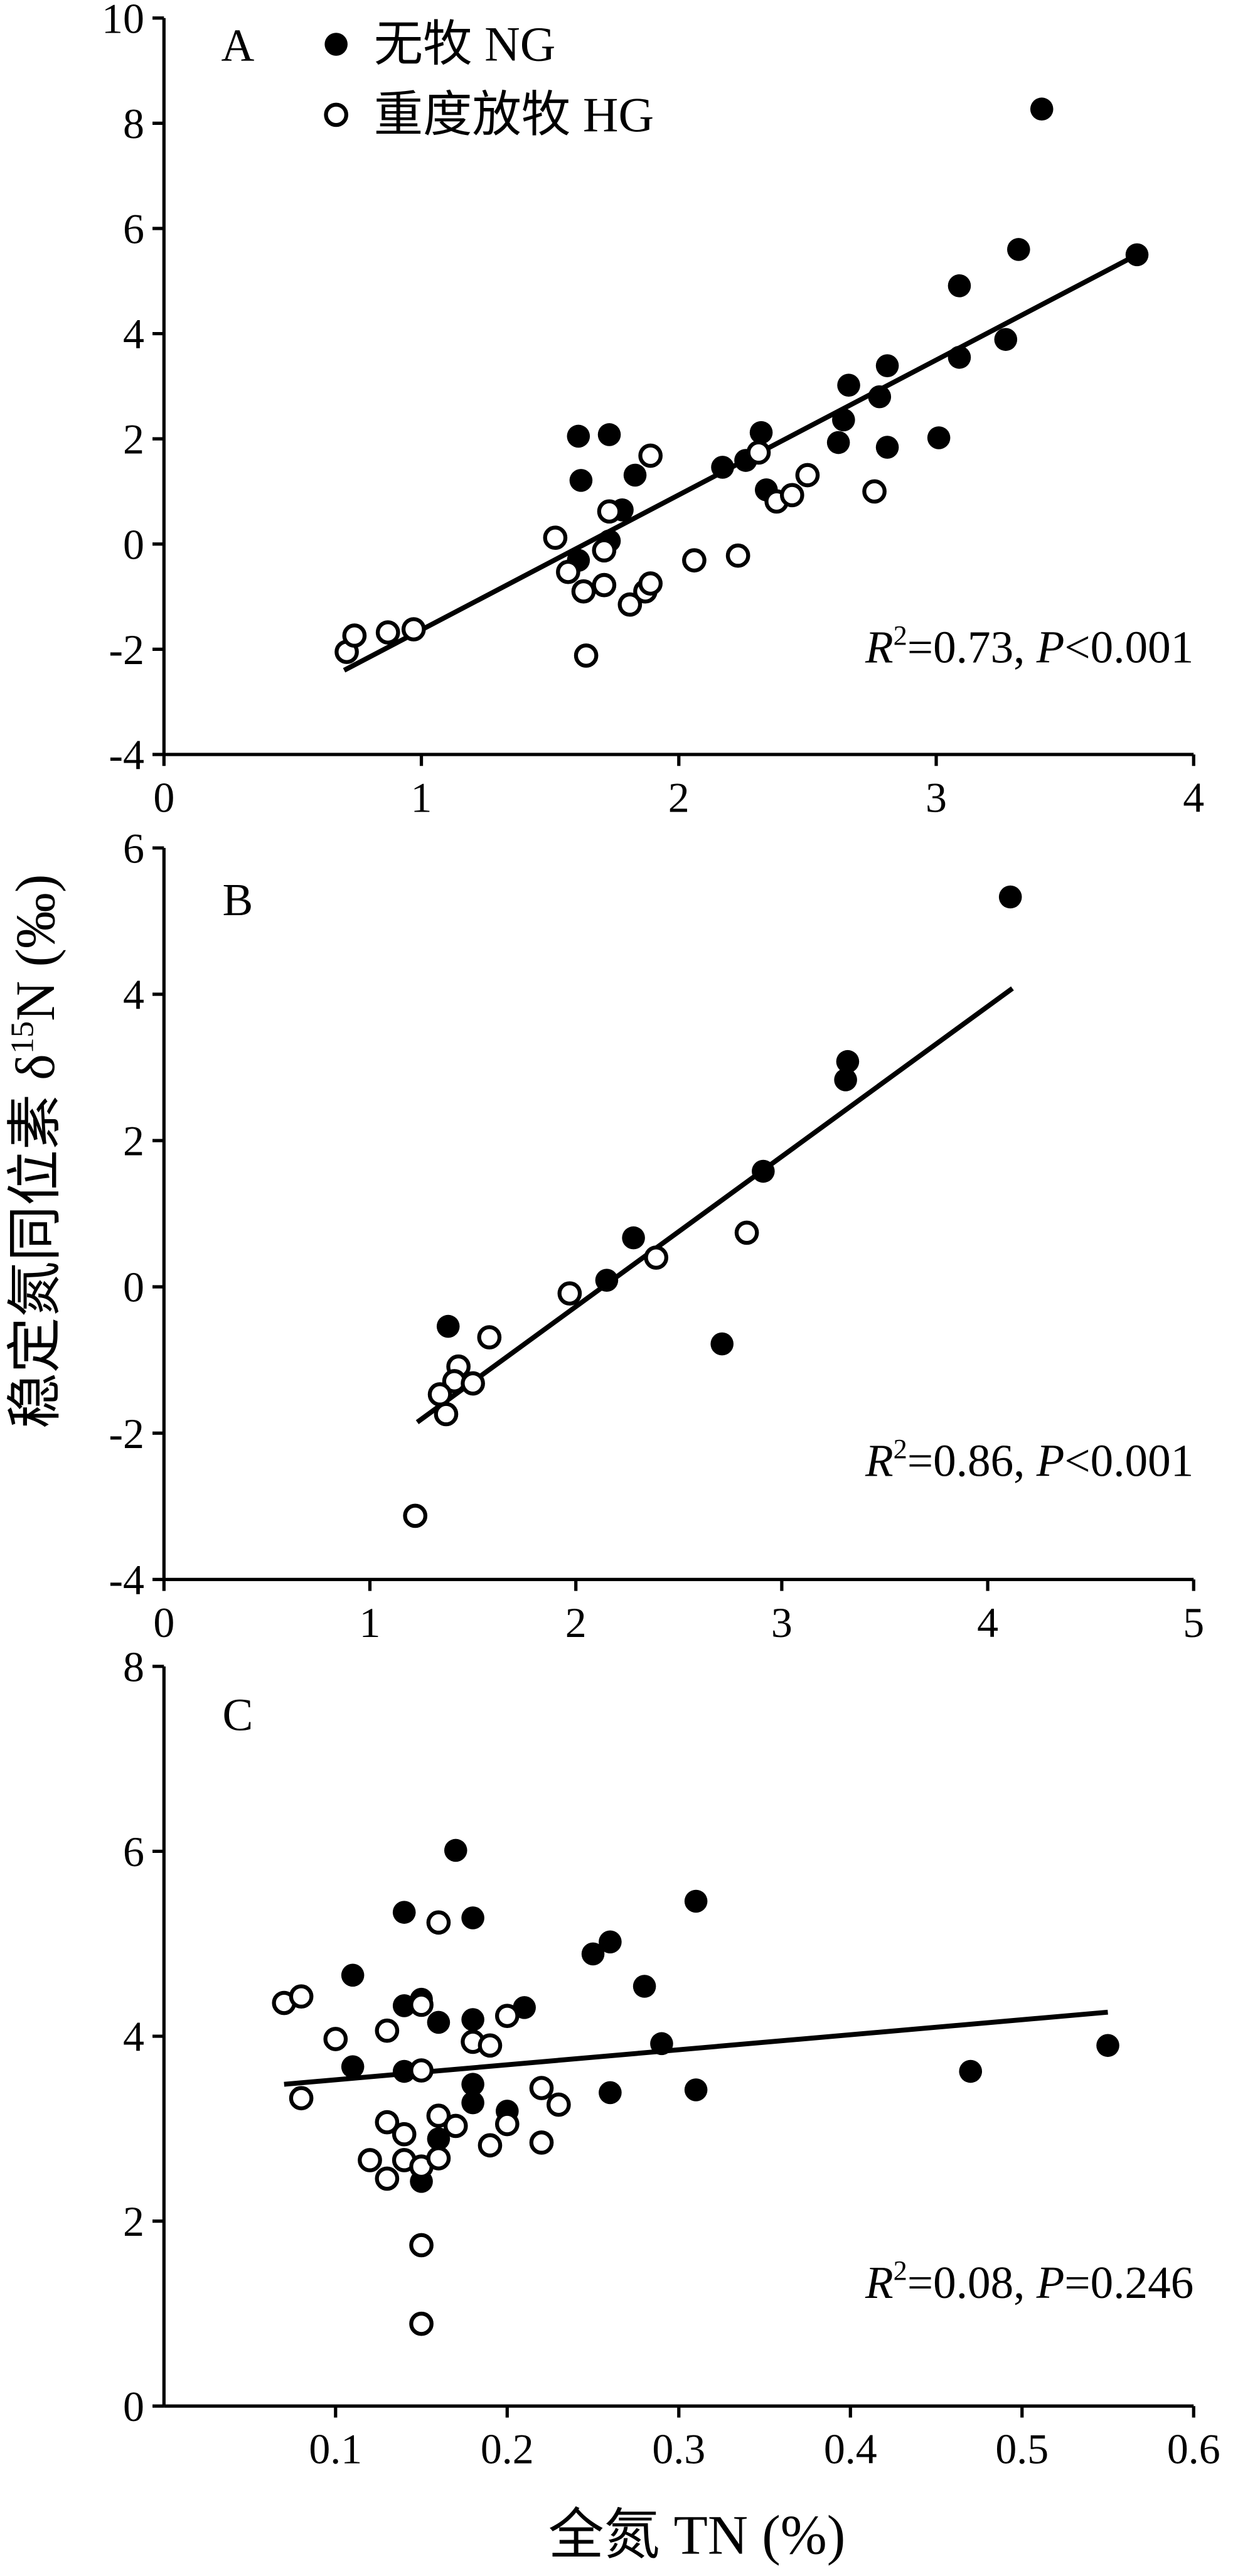 Image resolution: width=1233 pixels, height=2576 pixels. I want to click on y-axis-title-superscript: 15, so click(22, 1037).